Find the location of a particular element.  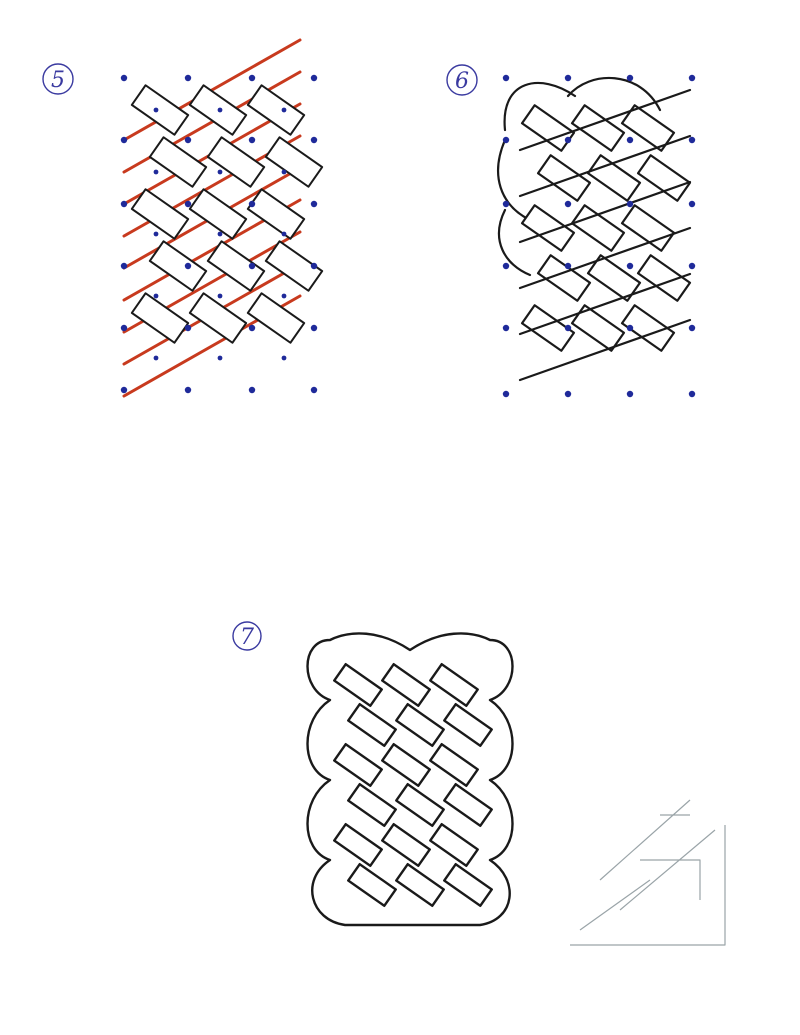

pencil-lines is located at coordinates (648, 872).